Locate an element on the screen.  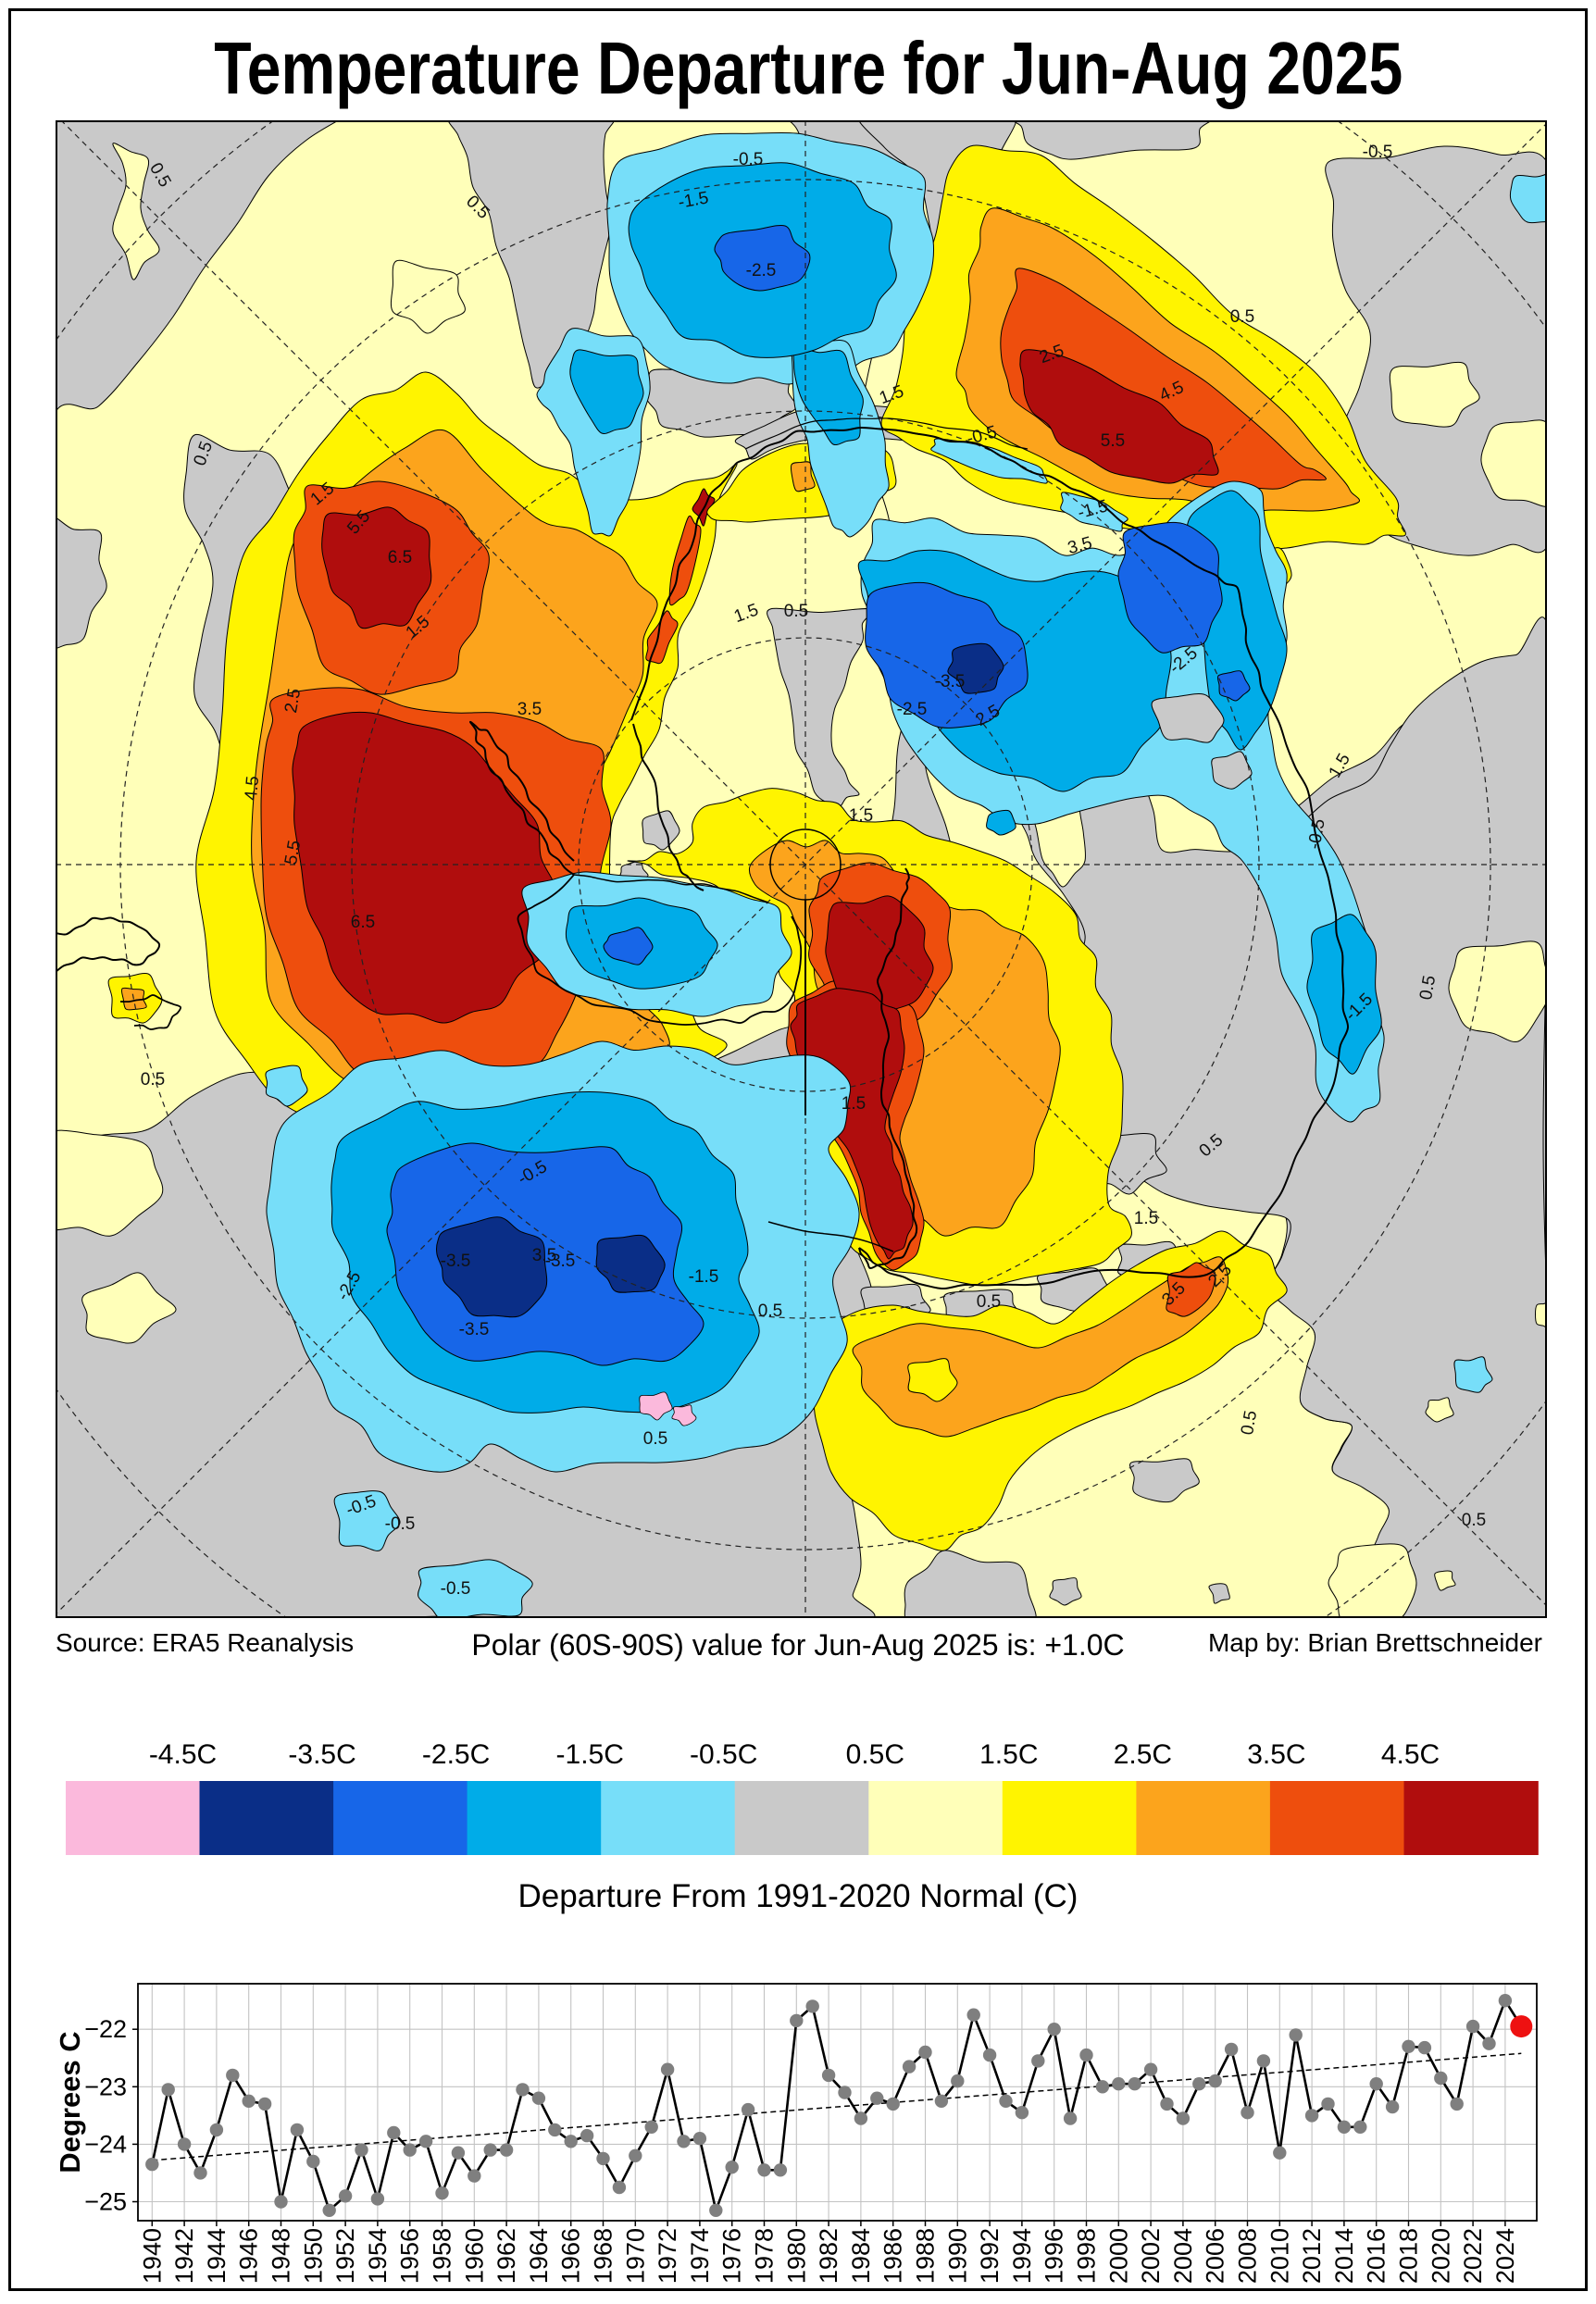
svg-text: 4.5 is located at coordinates (252, 788).